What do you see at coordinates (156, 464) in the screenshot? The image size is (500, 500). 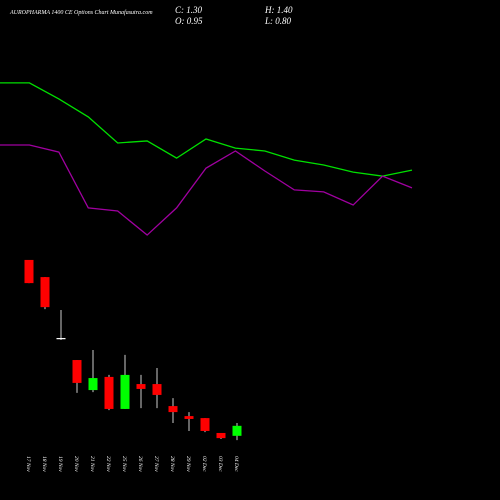 I see `x-tick-label: 27 Nov` at bounding box center [156, 464].